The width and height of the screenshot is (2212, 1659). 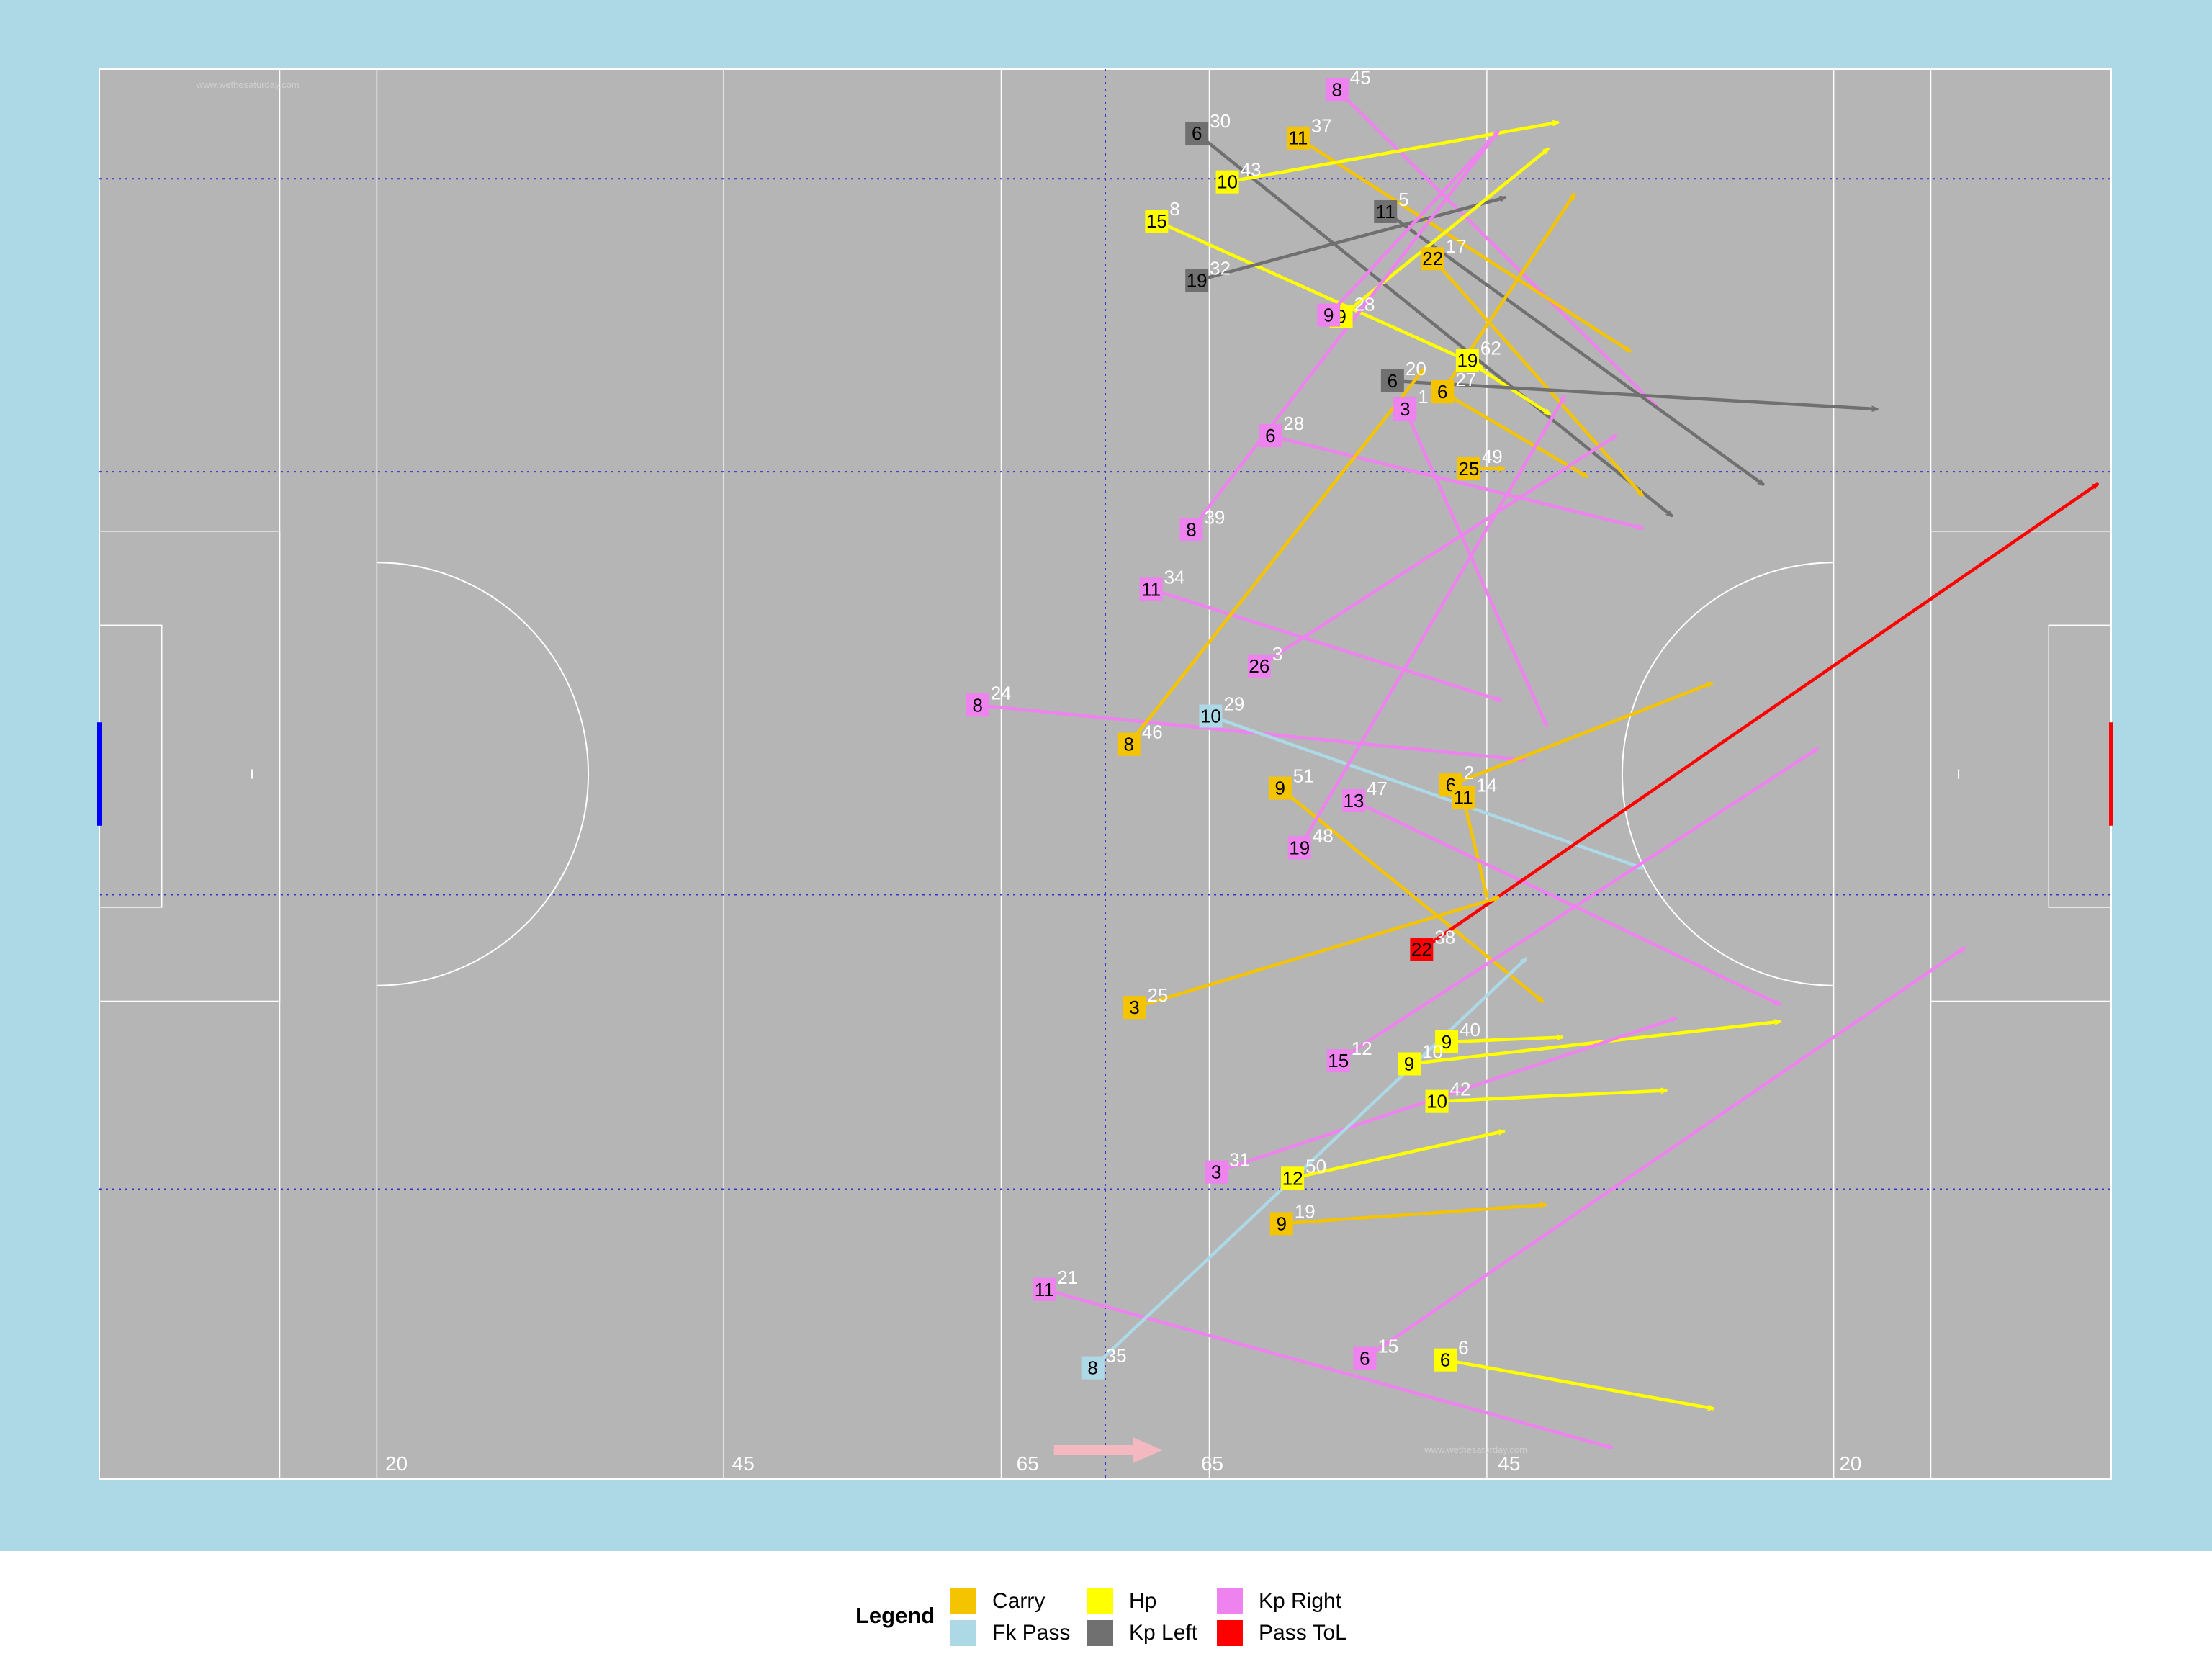 I want to click on event-label: 17, so click(x=1456, y=246).